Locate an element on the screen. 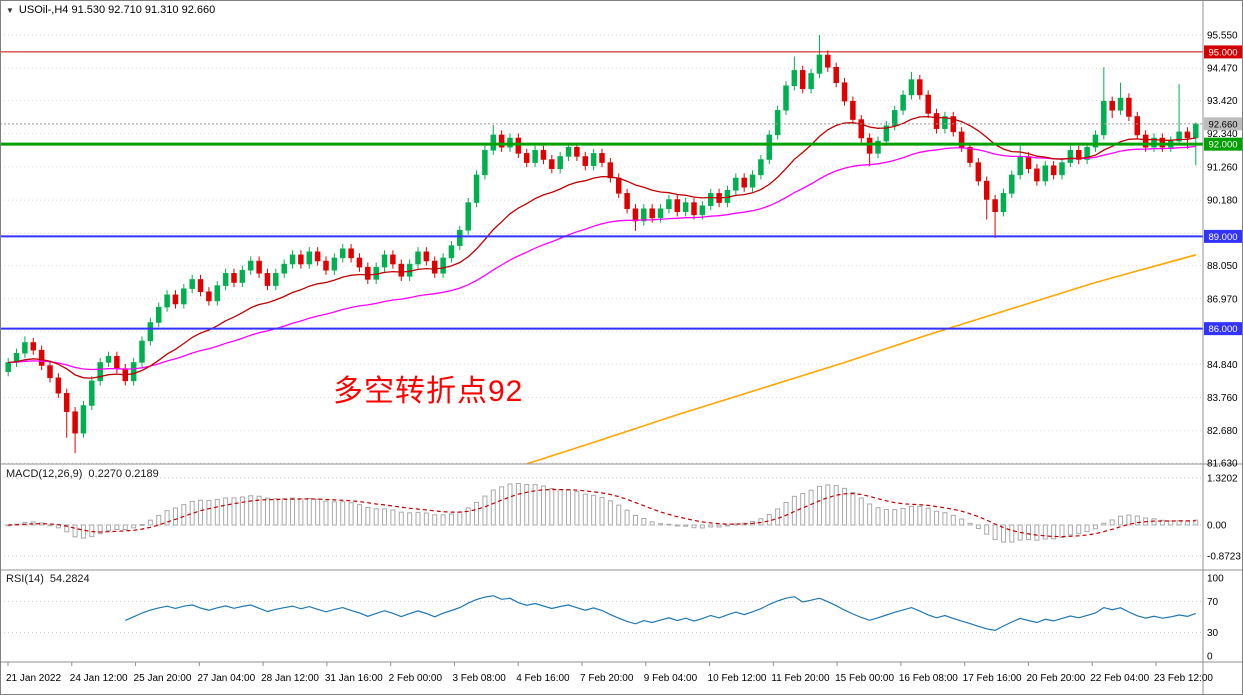 Image resolution: width=1243 pixels, height=695 pixels. svg-text: 86.000 is located at coordinates (1222, 329).